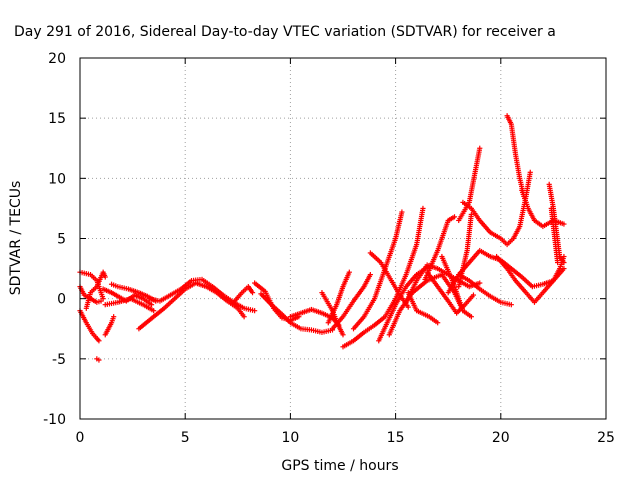  What do you see at coordinates (16, 238) in the screenshot?
I see `y-axis-label: SDTVAR / TECUs` at bounding box center [16, 238].